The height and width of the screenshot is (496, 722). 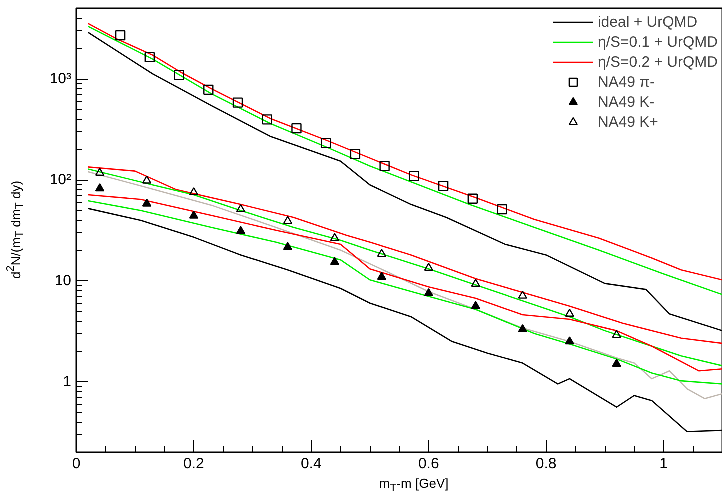 What do you see at coordinates (658, 42) in the screenshot?
I see `legend-label: η/S=0.1 + UrQMD` at bounding box center [658, 42].